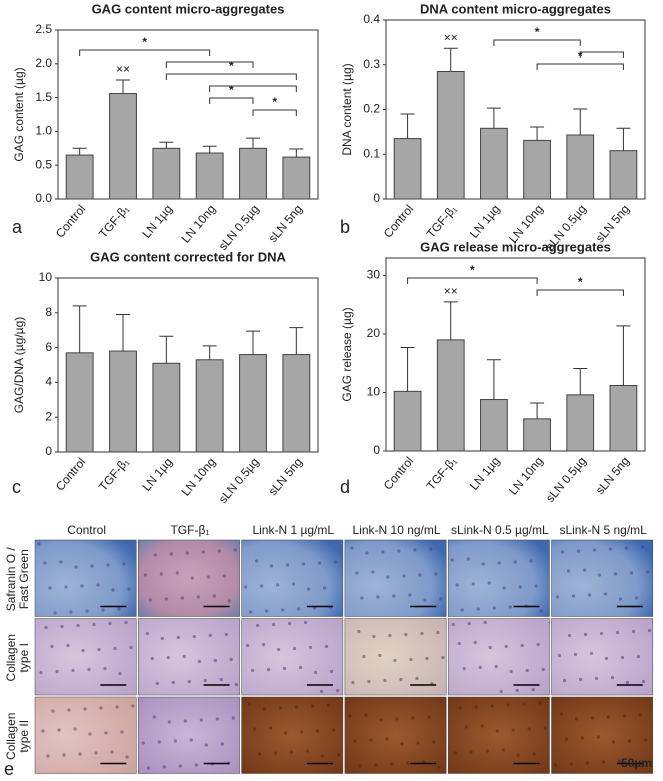 The height and width of the screenshot is (781, 663). I want to click on column-header: Link-N 10 ng/mL, so click(397, 530).